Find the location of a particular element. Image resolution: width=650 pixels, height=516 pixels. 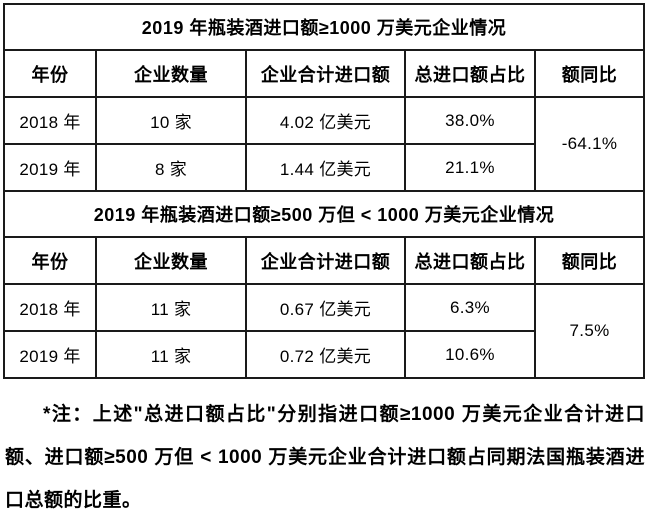

import-amount-cell: 1.44 亿美元 is located at coordinates (325, 167).